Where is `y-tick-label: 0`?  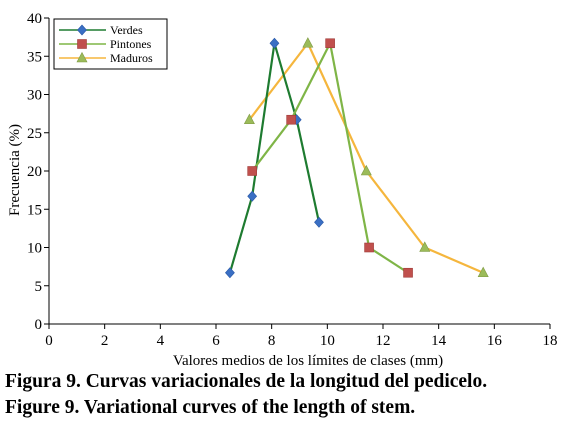 y-tick-label: 0 is located at coordinates (39, 325).